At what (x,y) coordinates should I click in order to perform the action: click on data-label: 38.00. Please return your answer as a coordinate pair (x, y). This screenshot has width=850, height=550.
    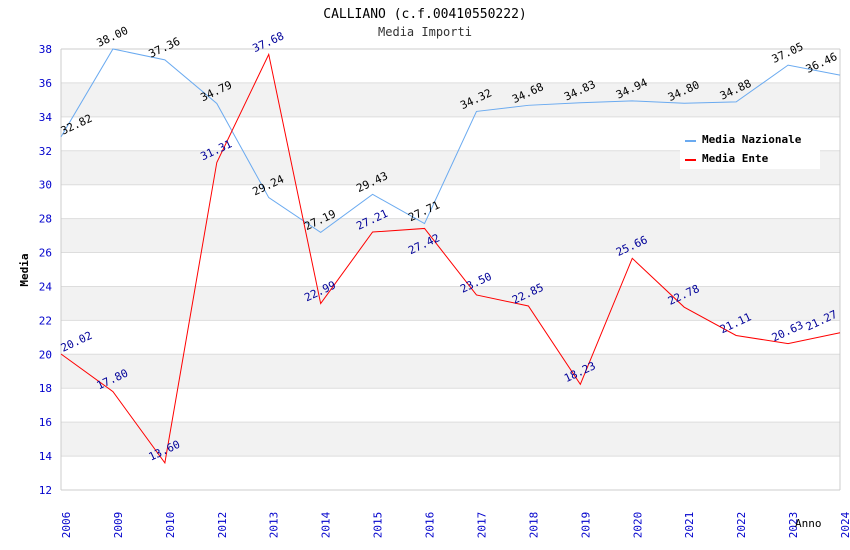
    Looking at the image, I should click on (113, 37).